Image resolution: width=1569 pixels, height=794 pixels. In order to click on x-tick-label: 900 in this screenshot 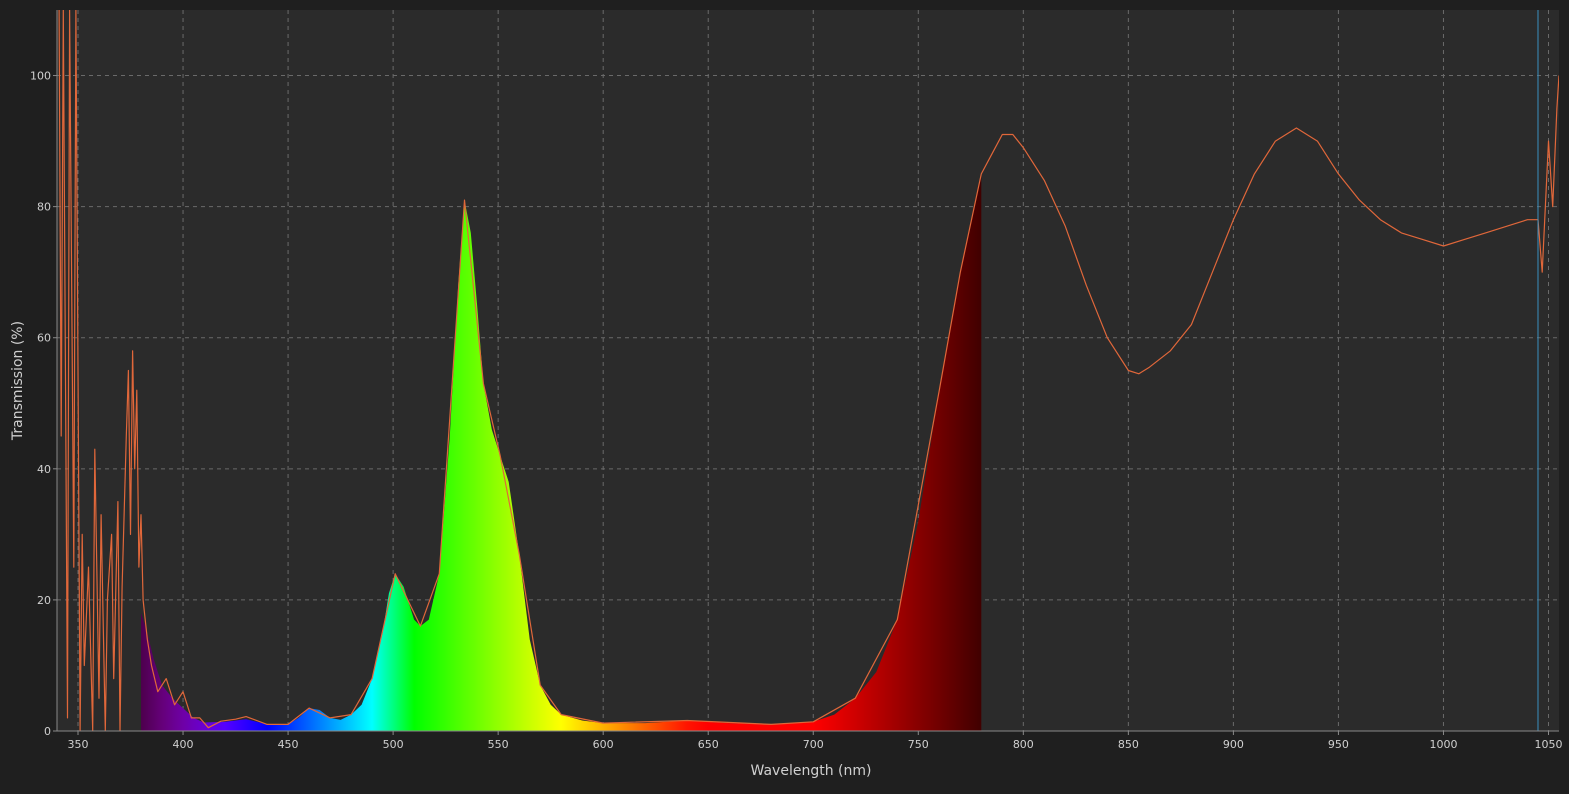, I will do `click(1233, 744)`.